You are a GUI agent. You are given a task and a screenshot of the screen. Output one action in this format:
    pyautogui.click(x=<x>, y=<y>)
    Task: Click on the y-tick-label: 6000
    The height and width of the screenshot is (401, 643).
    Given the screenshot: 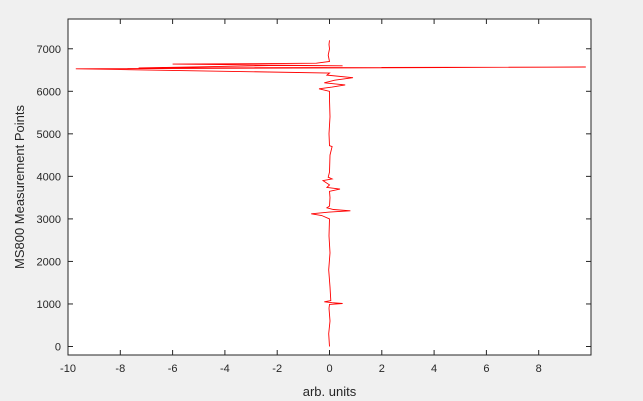 What is the action you would take?
    pyautogui.click(x=49, y=92)
    